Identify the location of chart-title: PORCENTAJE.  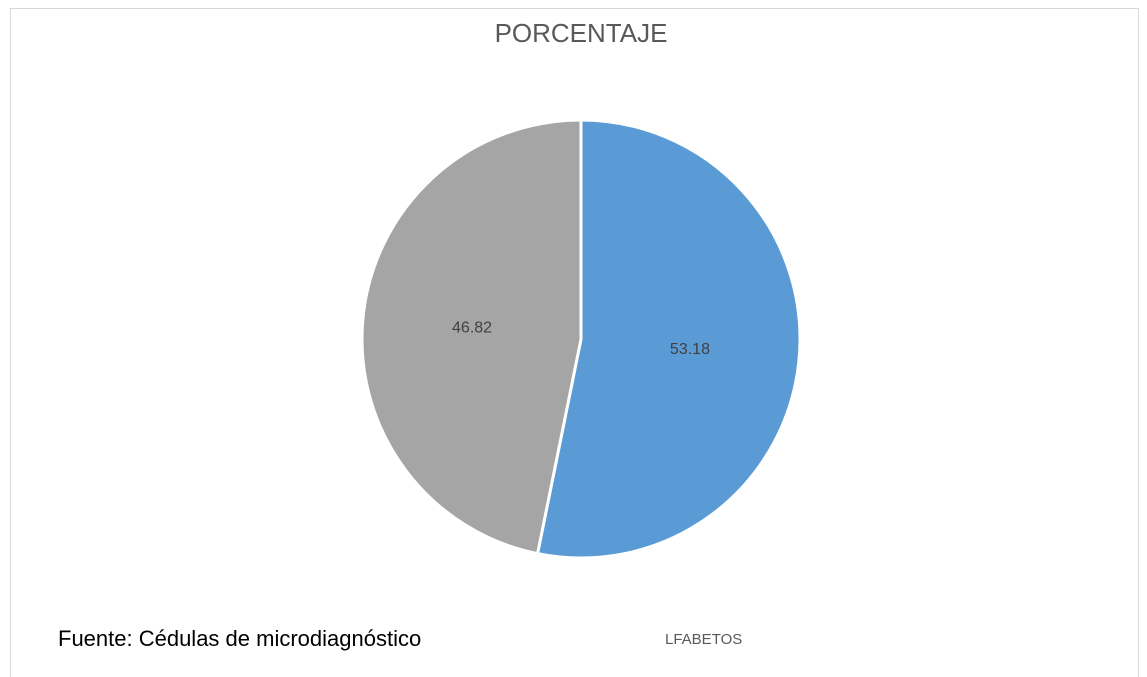
(581, 33).